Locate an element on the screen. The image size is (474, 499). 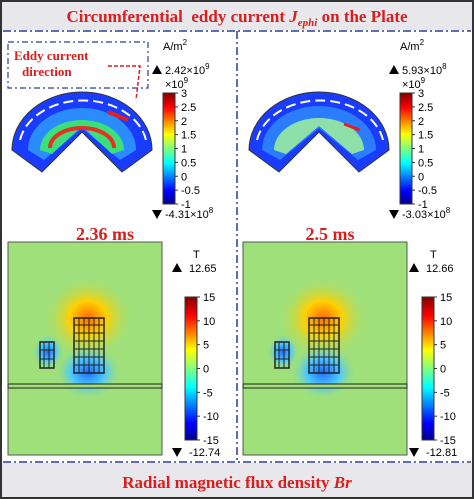
title-symbol: J is located at coordinates (293, 16).